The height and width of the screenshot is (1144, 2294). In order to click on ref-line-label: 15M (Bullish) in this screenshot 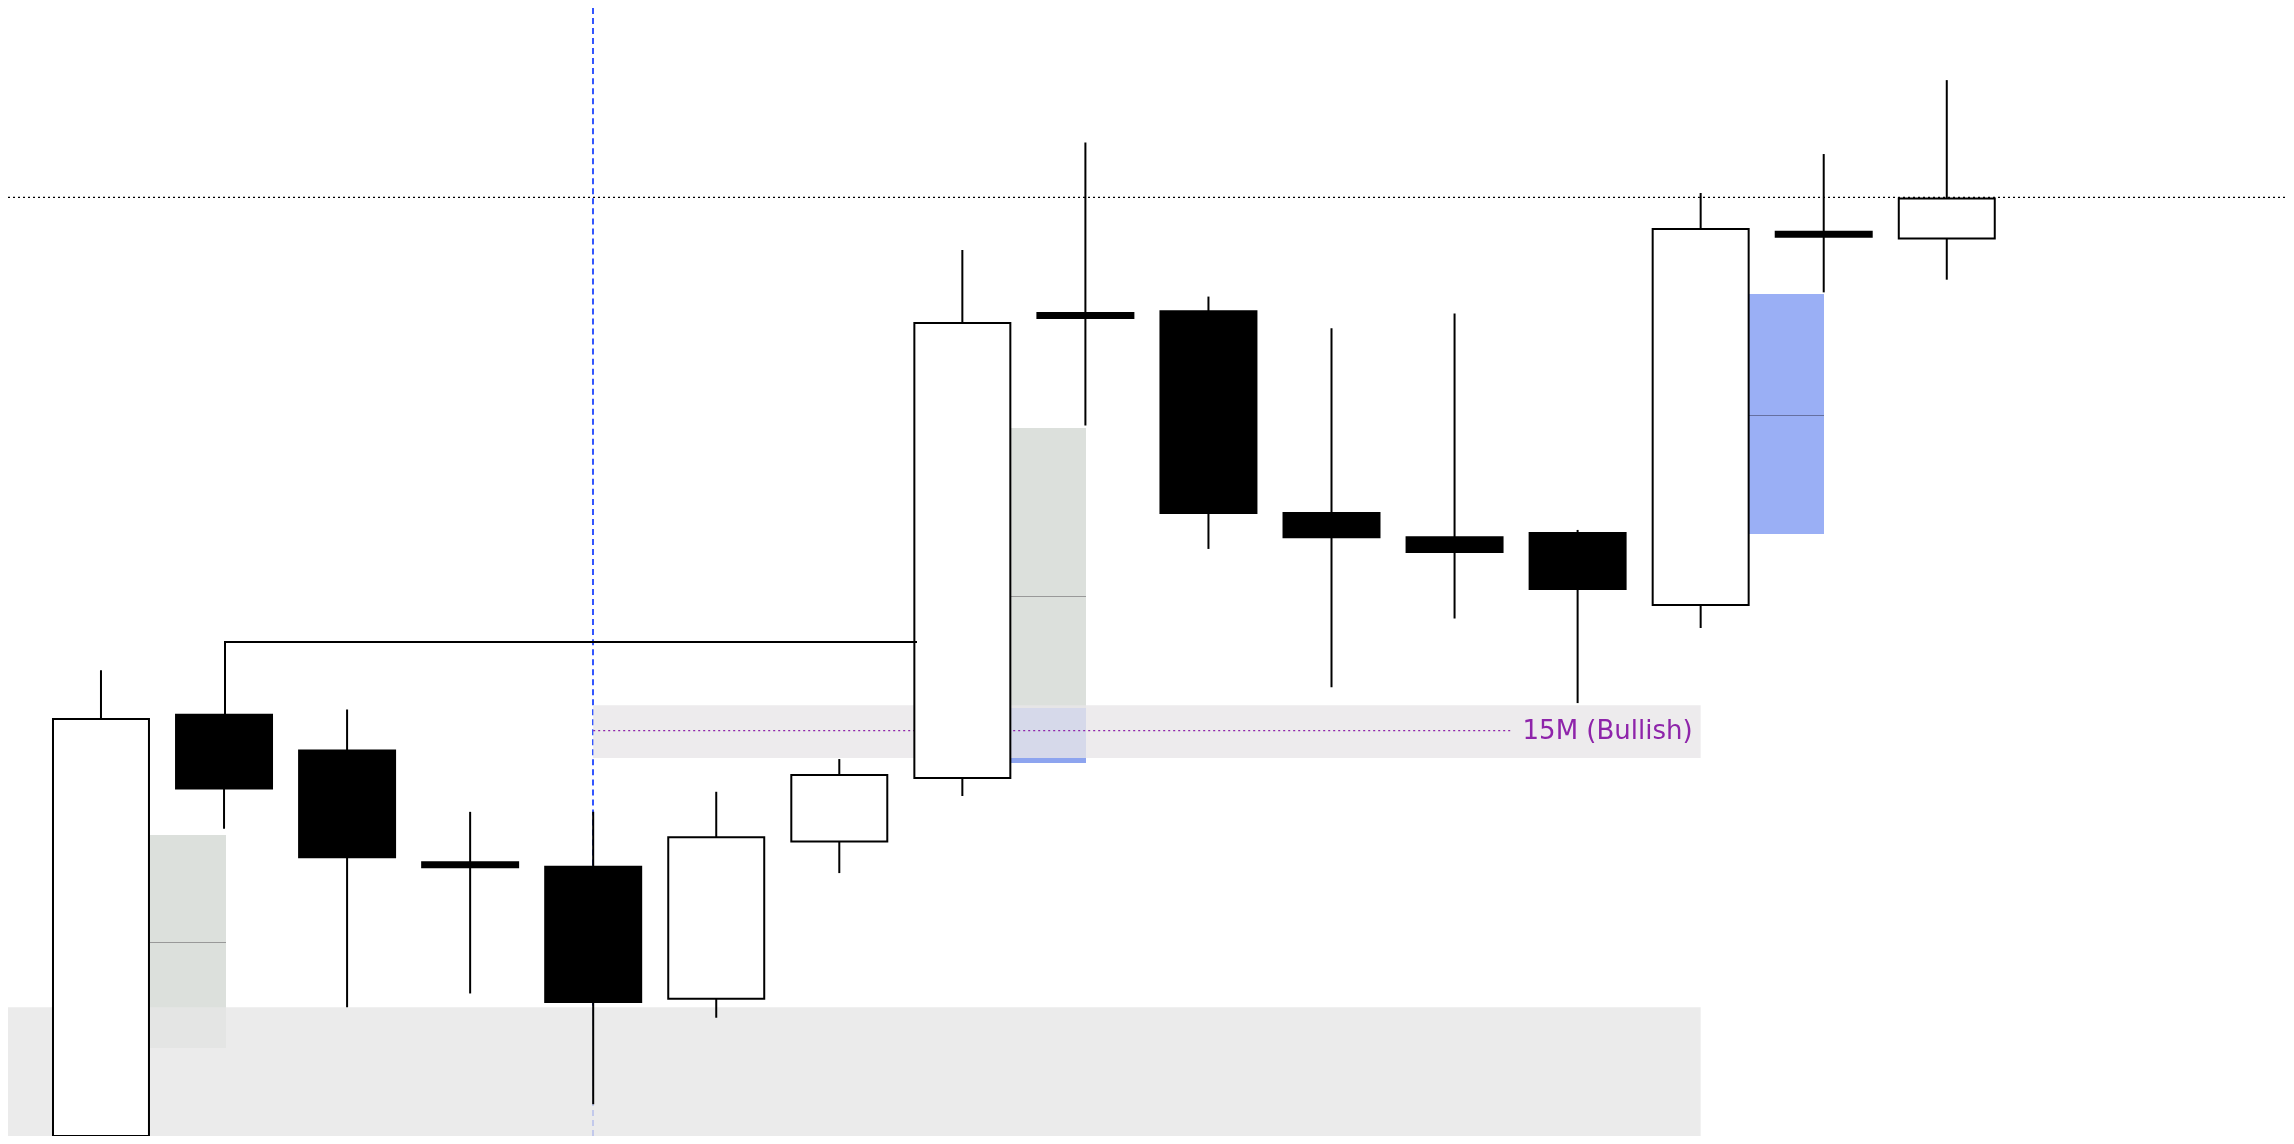, I will do `click(1607, 730)`.